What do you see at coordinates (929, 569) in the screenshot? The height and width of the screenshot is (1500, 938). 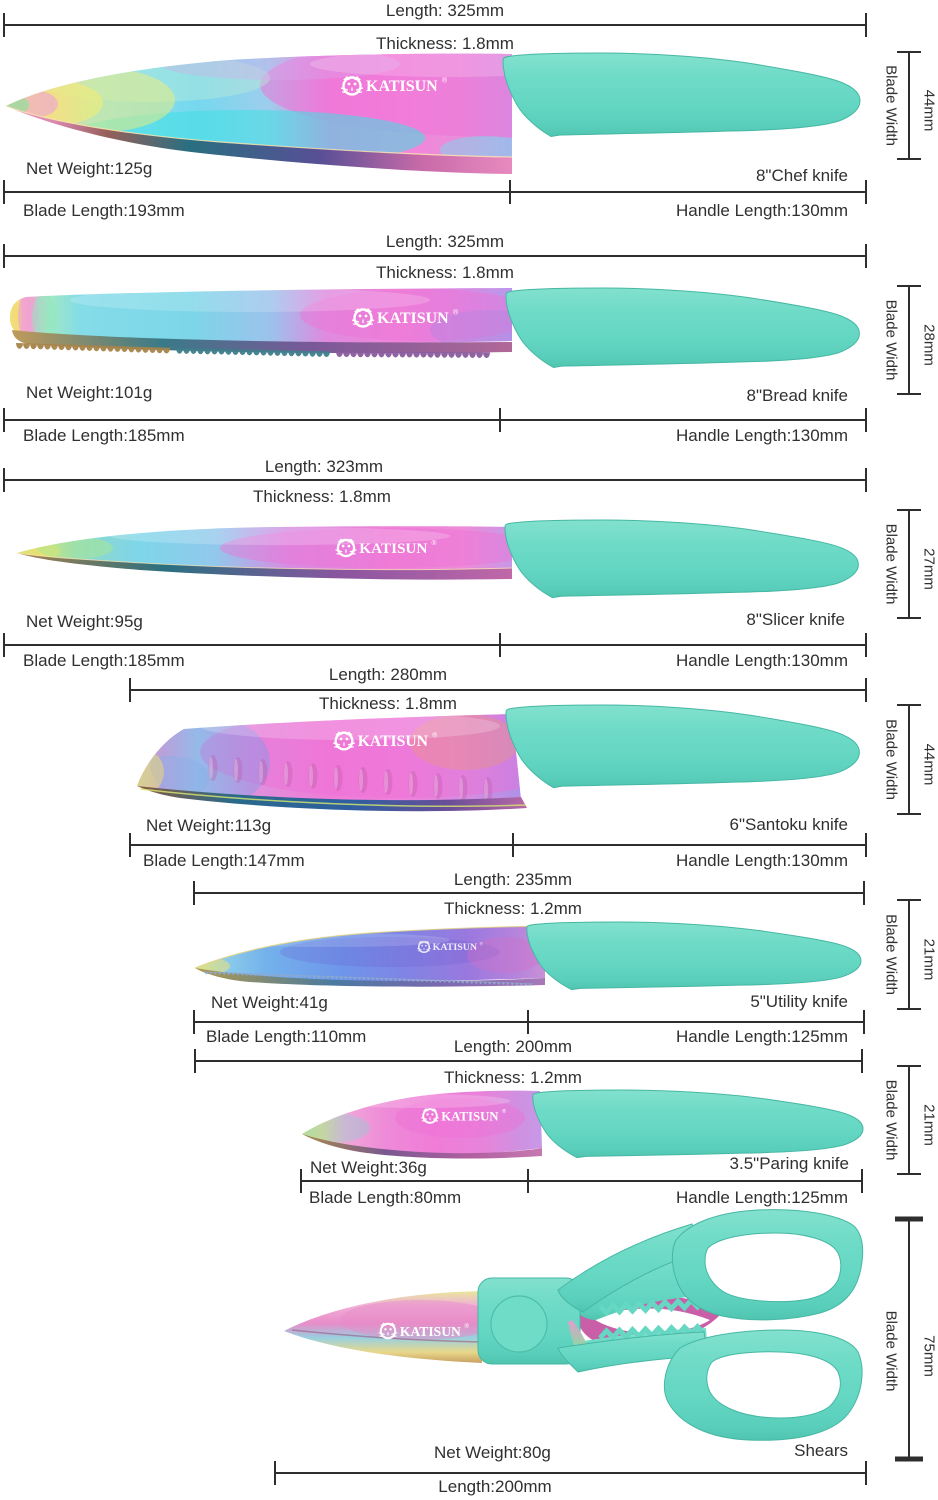 I see `svg-text: 27mm` at bounding box center [929, 569].